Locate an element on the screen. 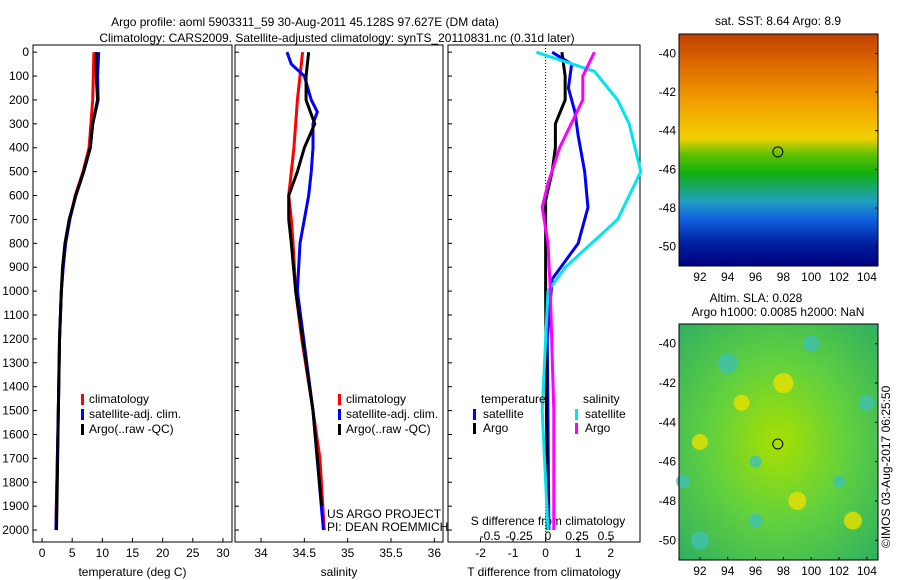  y-tick-label: 2000 is located at coordinates (15, 530).